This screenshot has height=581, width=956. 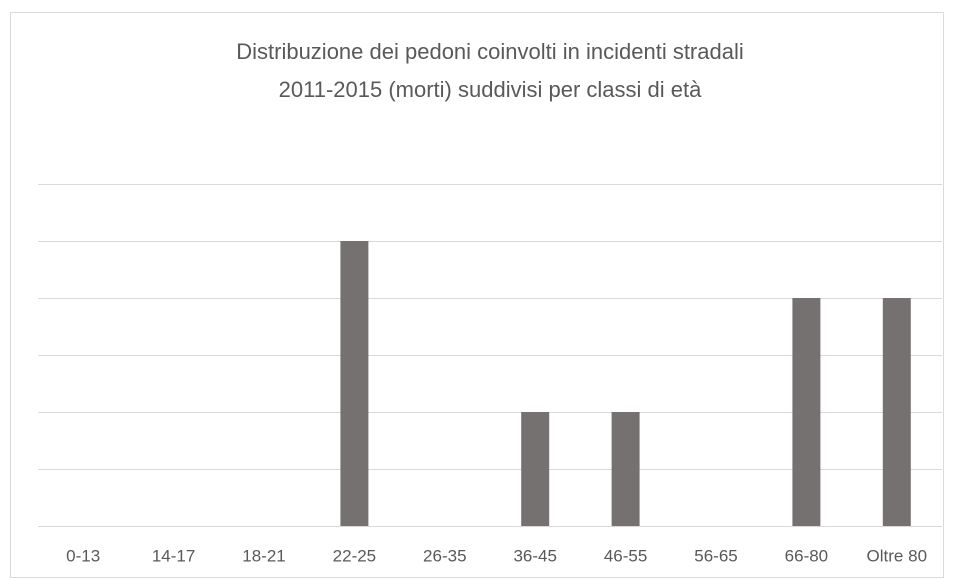 What do you see at coordinates (534, 555) in the screenshot?
I see `x-tick-label: 36-45` at bounding box center [534, 555].